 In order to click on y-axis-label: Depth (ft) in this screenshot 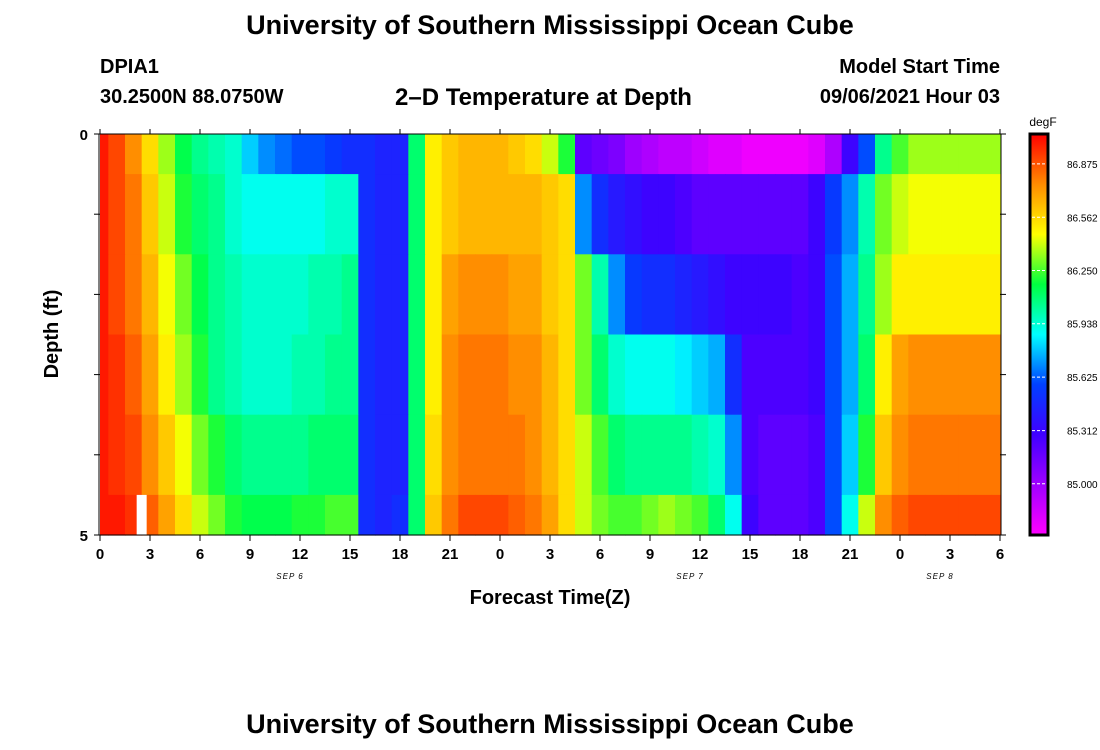, I will do `click(52, 334)`.